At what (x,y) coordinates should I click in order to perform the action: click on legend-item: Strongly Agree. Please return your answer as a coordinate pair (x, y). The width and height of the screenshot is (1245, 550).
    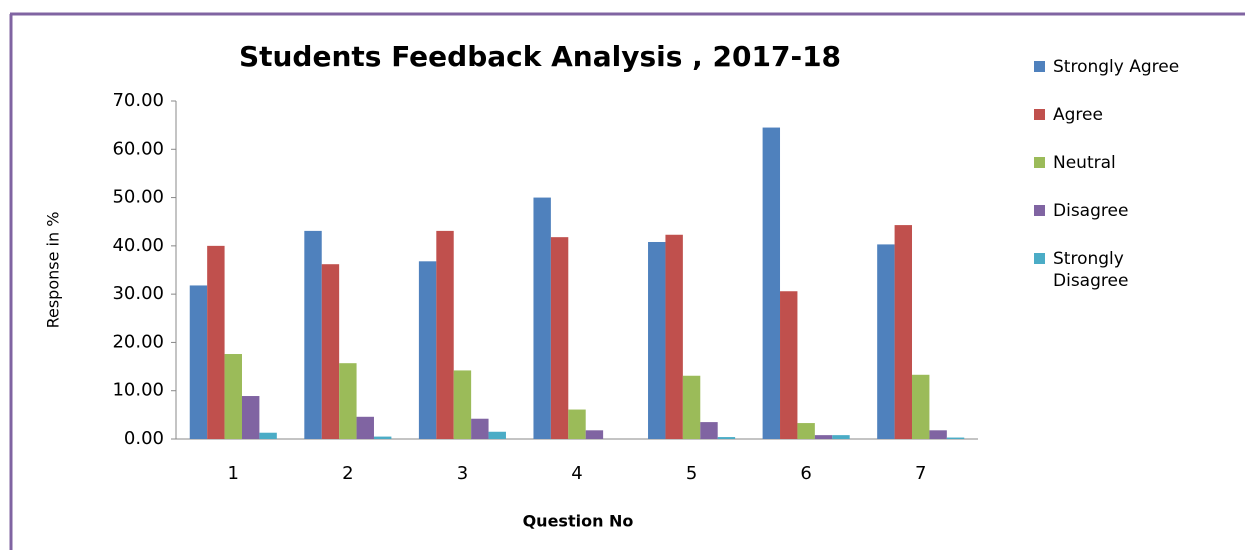
    Looking at the image, I should click on (1134, 67).